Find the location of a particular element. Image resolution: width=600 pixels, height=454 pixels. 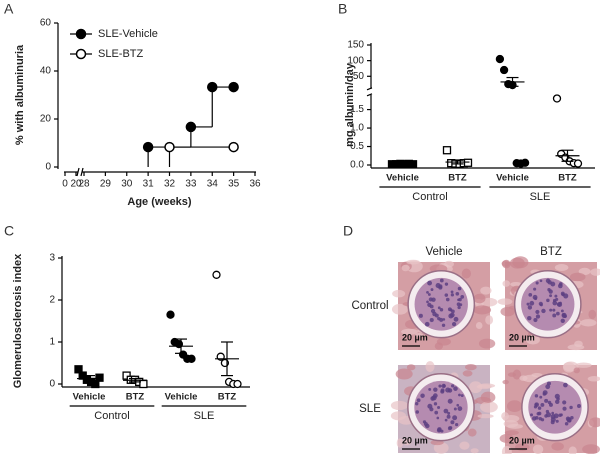

micrograph: 20 µm is located at coordinates (548, 303).